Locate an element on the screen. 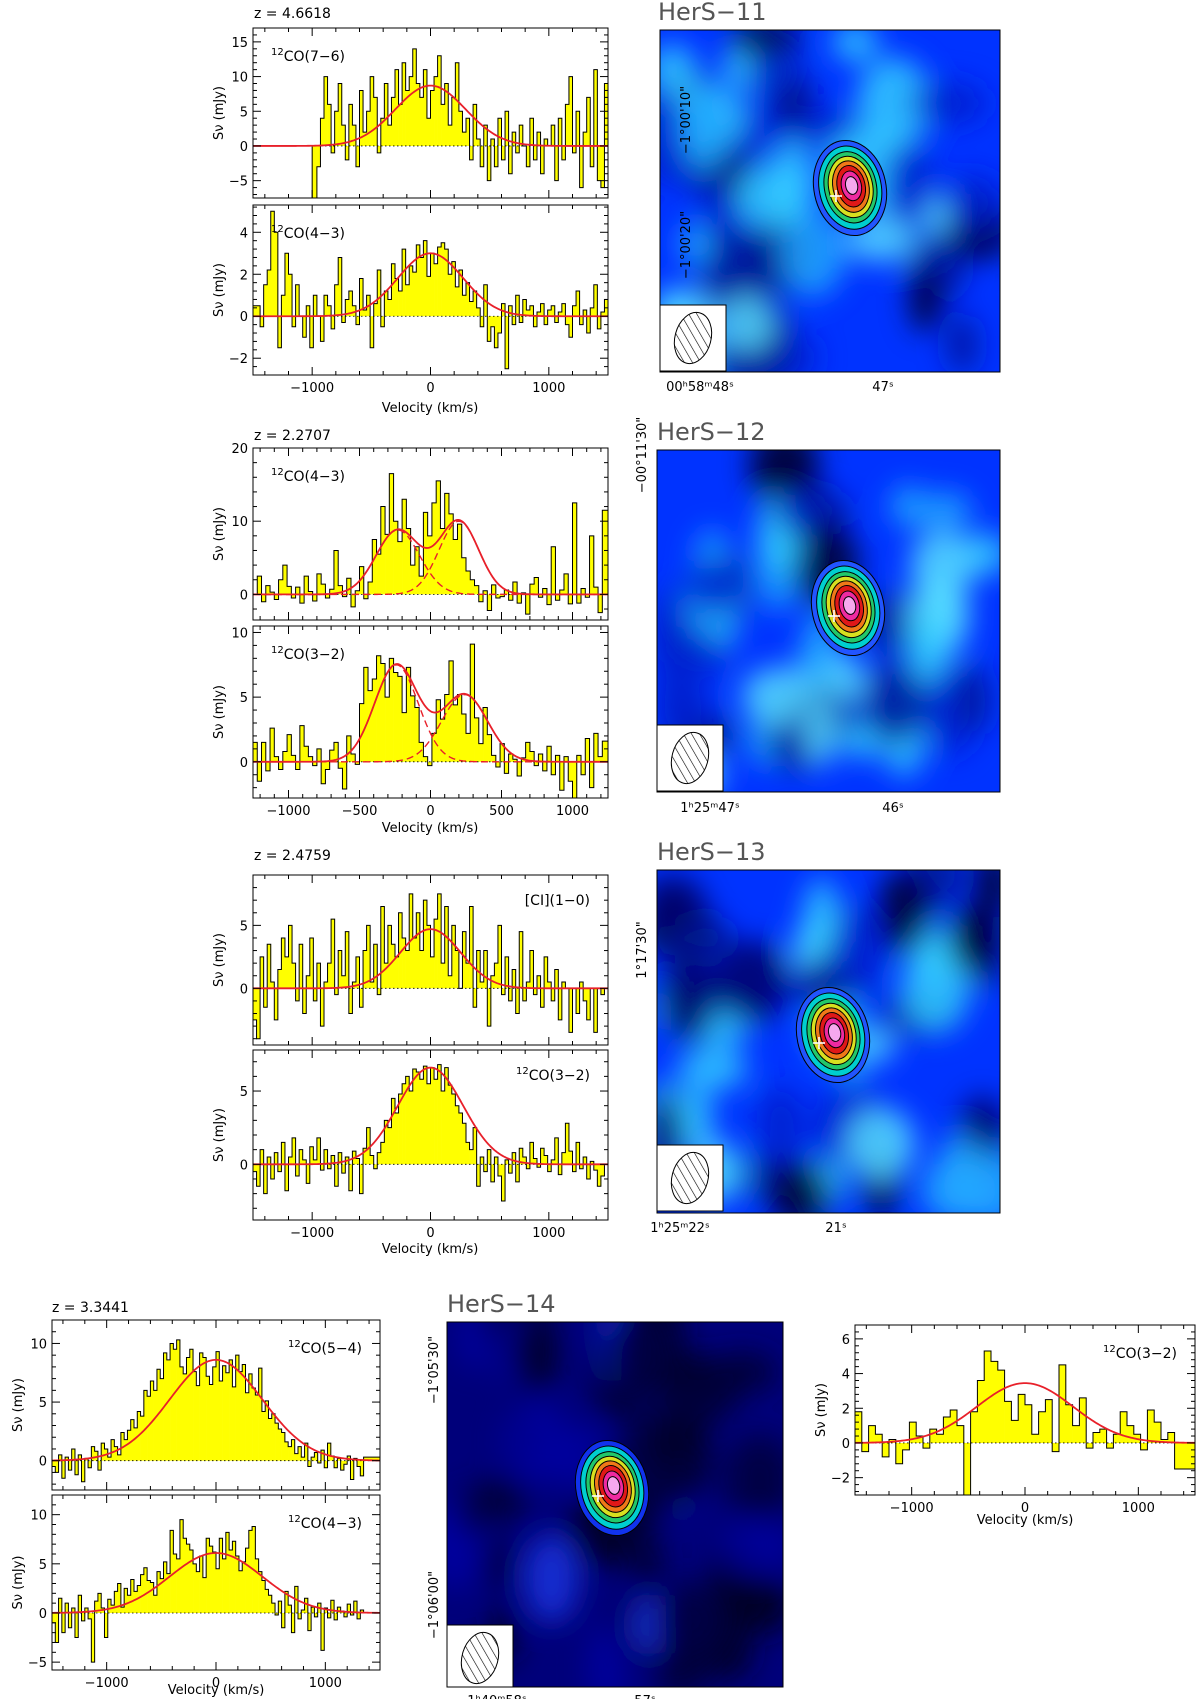 This screenshot has height=1699, width=1200. spectrum-panel: 0 5 10 Sν (mJy) 12CO(5−4) is located at coordinates (196, 1405).